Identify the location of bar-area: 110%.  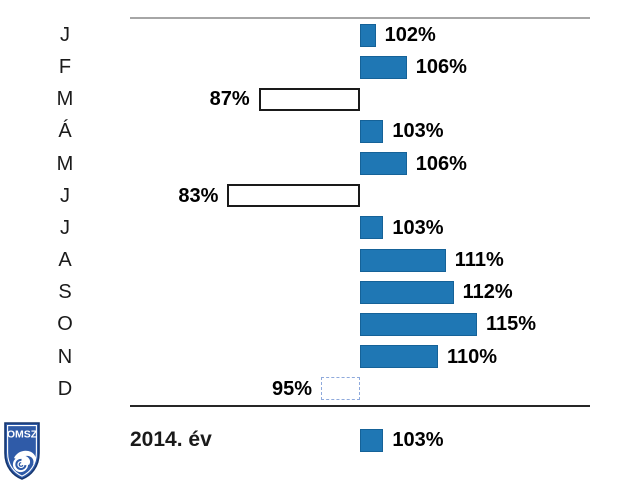
(360, 357).